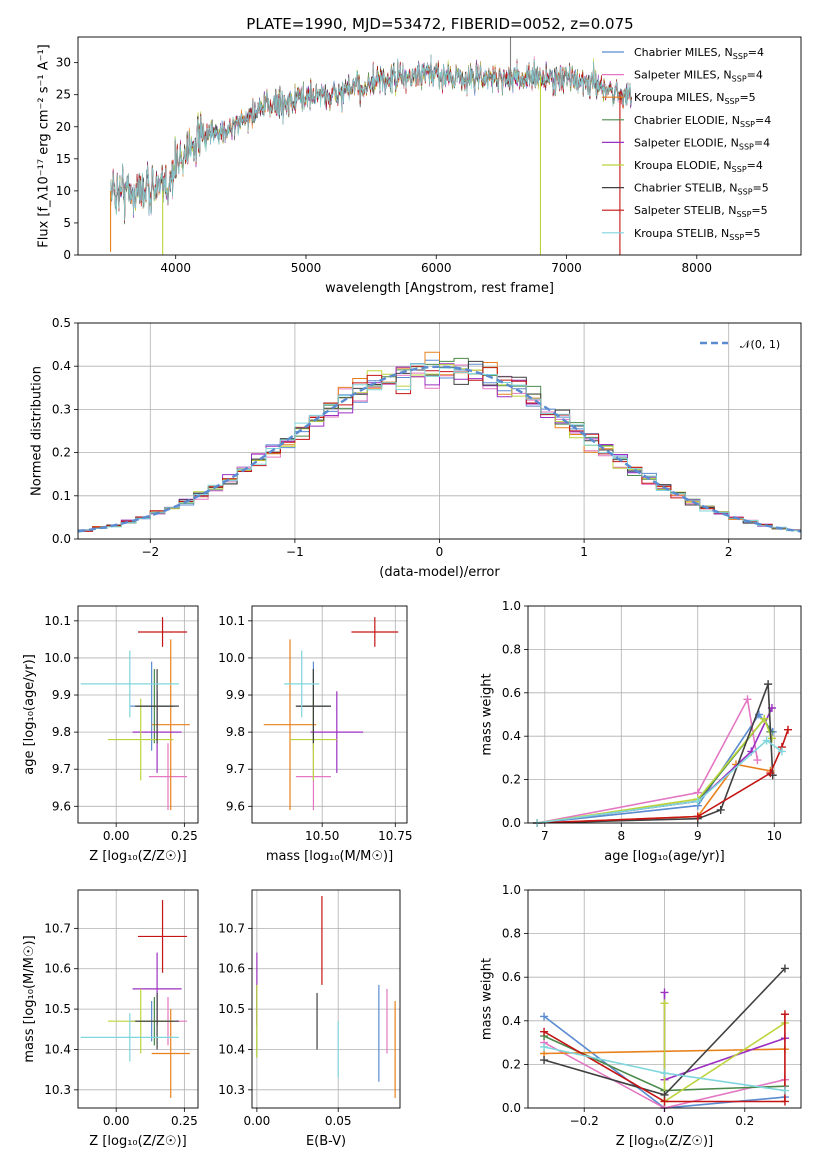  What do you see at coordinates (664, 1141) in the screenshot?
I see `x-axis-label: Z [log₁₀(Z/Z☉)]` at bounding box center [664, 1141].